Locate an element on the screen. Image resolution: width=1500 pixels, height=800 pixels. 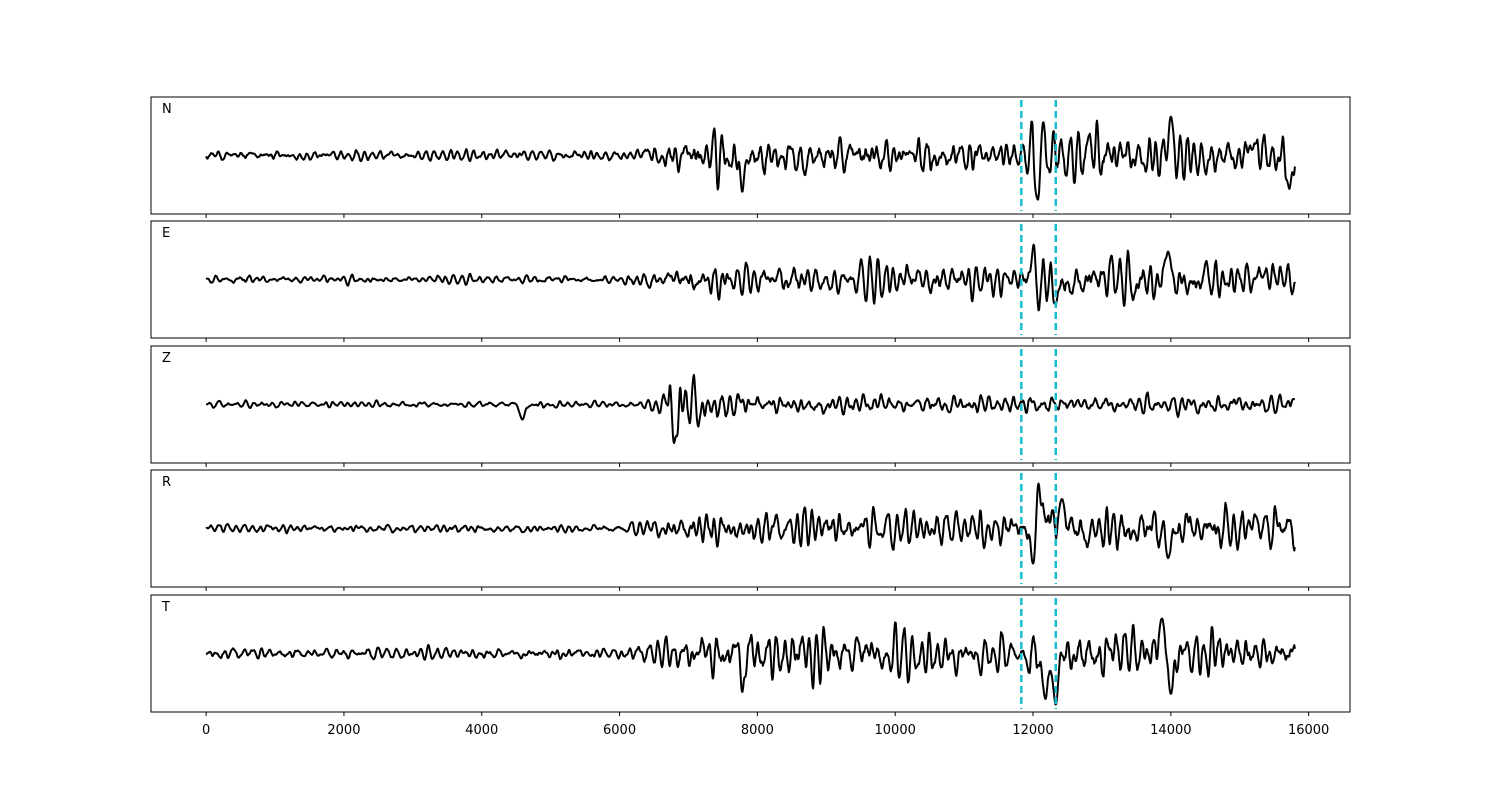
x-tick-label: 0 is located at coordinates (206, 730).